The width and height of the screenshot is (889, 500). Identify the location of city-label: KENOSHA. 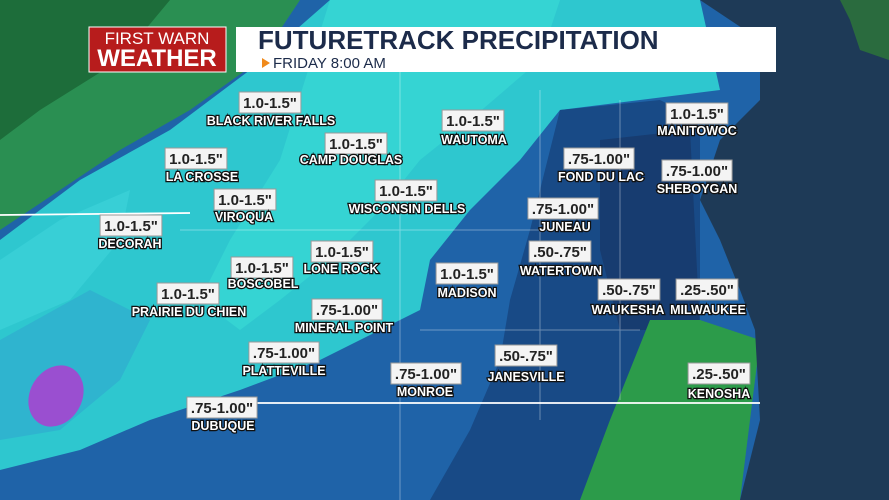
(719, 394).